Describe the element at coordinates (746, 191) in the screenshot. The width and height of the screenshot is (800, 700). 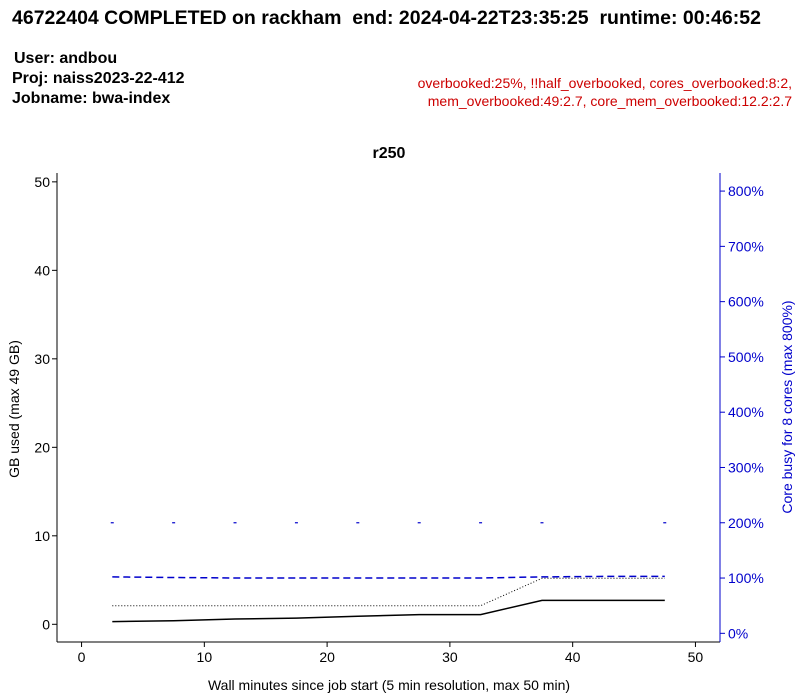
I see `y2-tick-label-8: 800%` at that location.